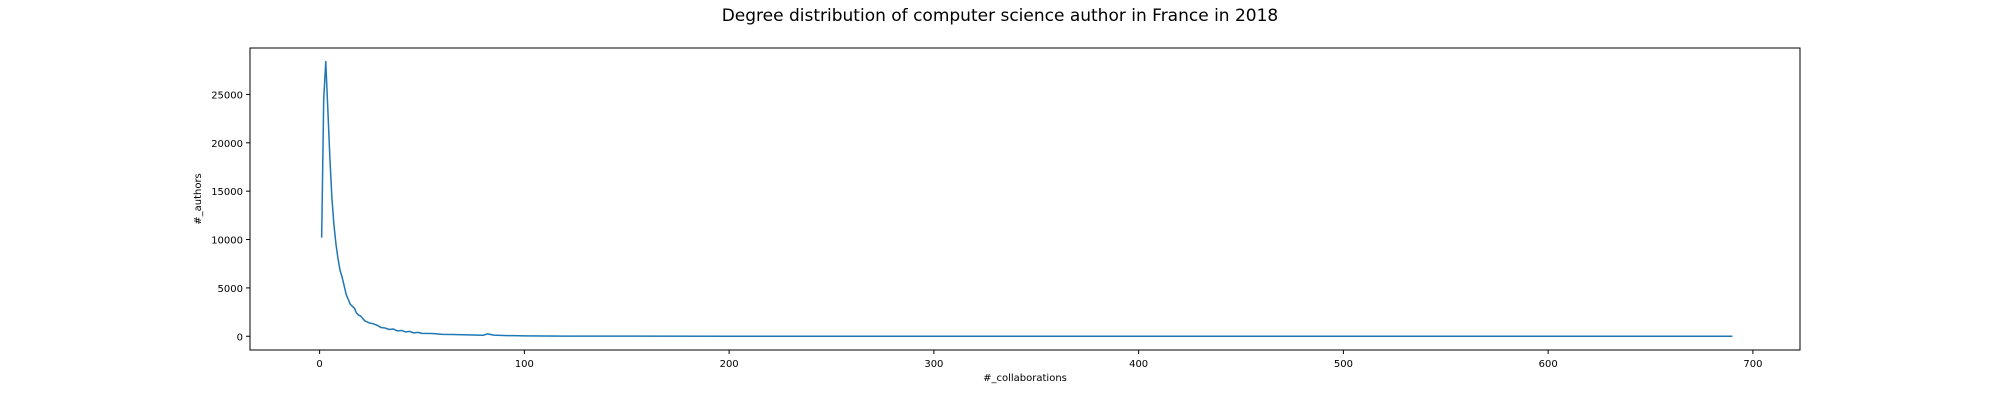 The image size is (2000, 400). What do you see at coordinates (524, 364) in the screenshot?
I see `x-tick-label: 100` at bounding box center [524, 364].